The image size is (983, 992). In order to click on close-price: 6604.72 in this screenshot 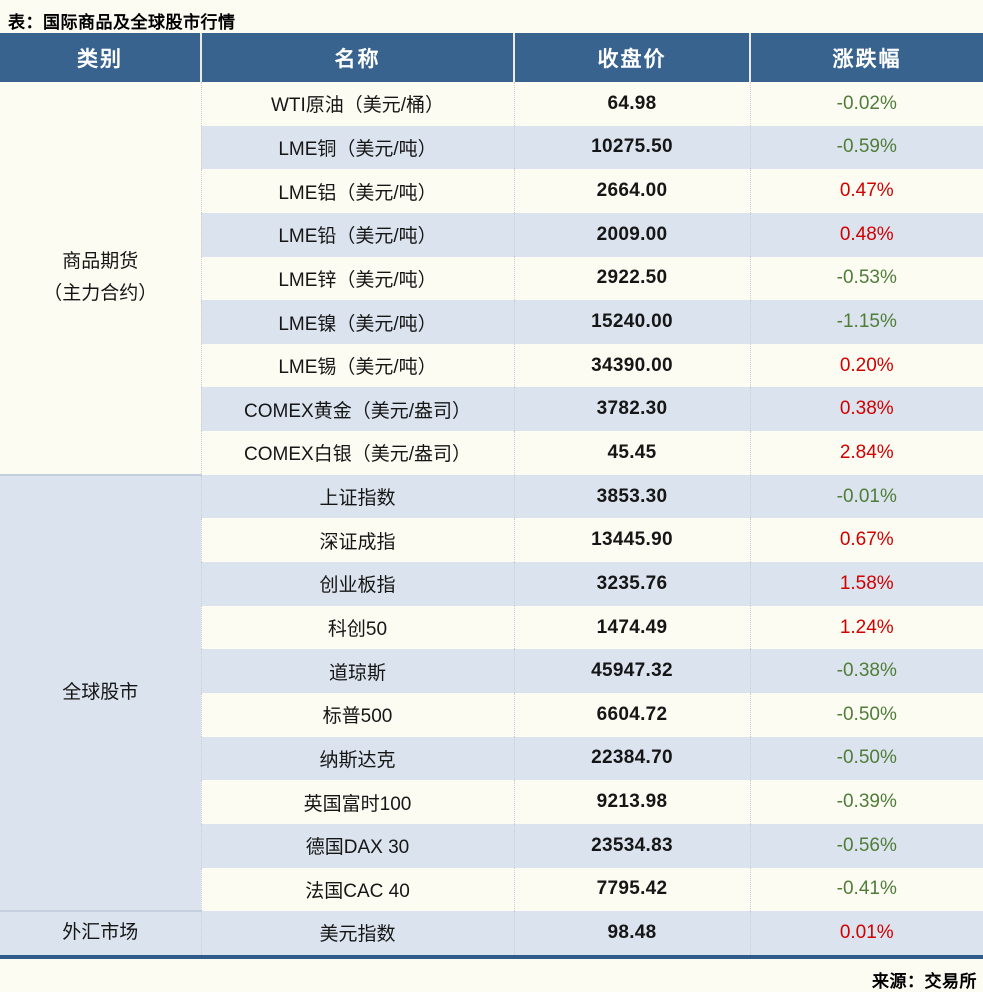, I will do `click(631, 714)`.